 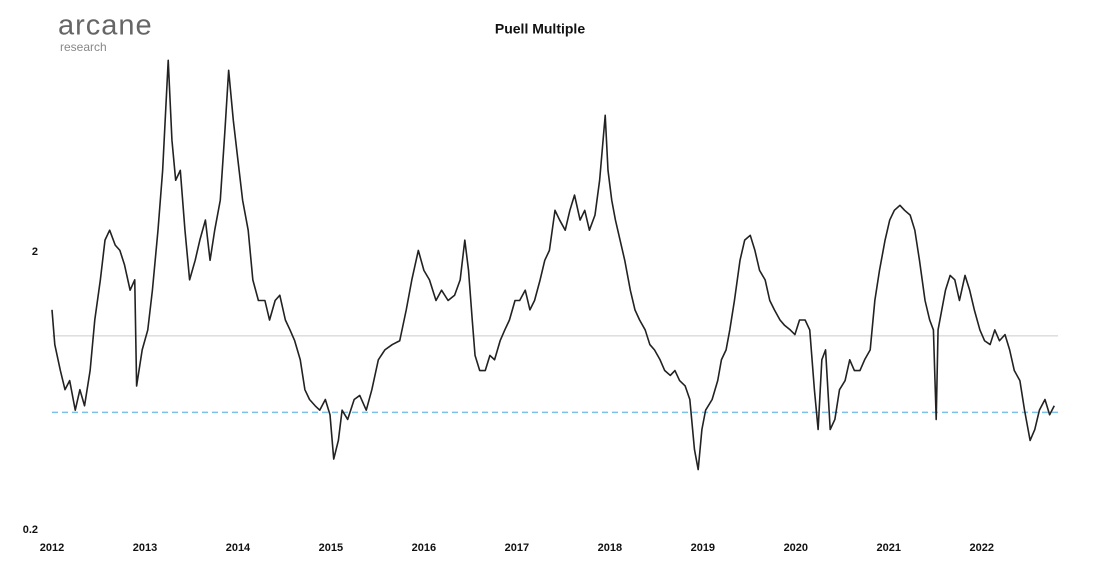 What do you see at coordinates (238, 548) in the screenshot?
I see `x-tick-label: 2014` at bounding box center [238, 548].